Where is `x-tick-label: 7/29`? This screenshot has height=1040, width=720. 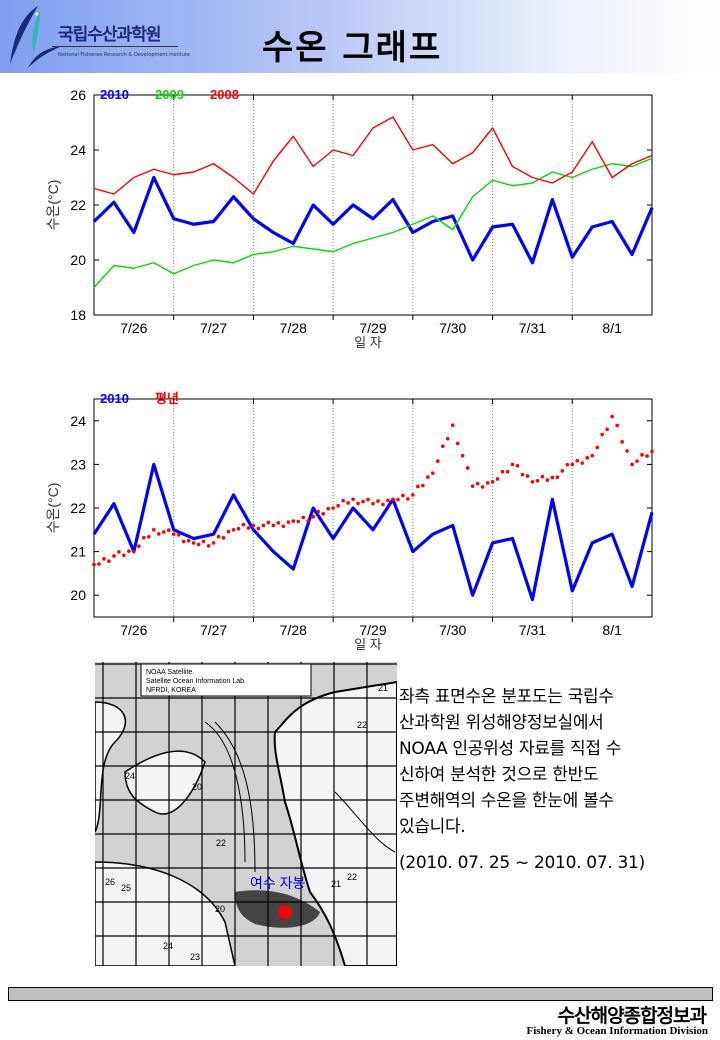 x-tick-label: 7/29 is located at coordinates (372, 328).